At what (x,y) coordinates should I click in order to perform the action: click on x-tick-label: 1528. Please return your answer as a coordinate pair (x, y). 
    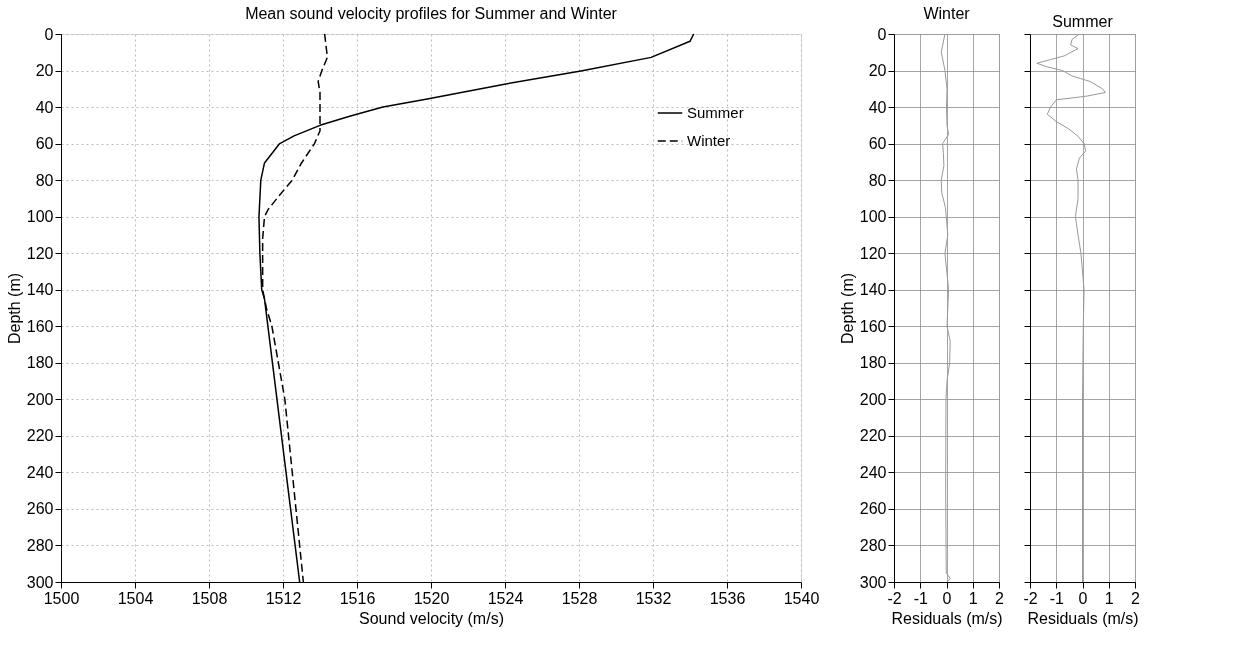
    Looking at the image, I should click on (579, 598).